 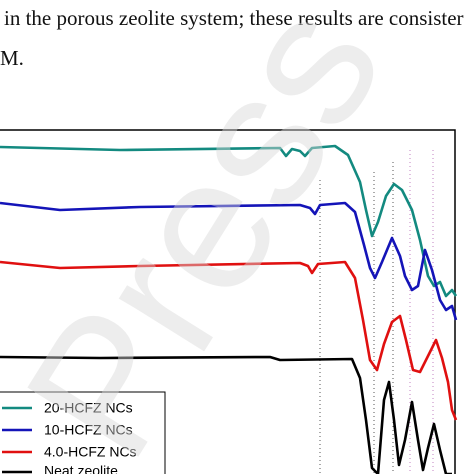 What do you see at coordinates (12, 58) in the screenshot?
I see `body-text-line: M.` at bounding box center [12, 58].